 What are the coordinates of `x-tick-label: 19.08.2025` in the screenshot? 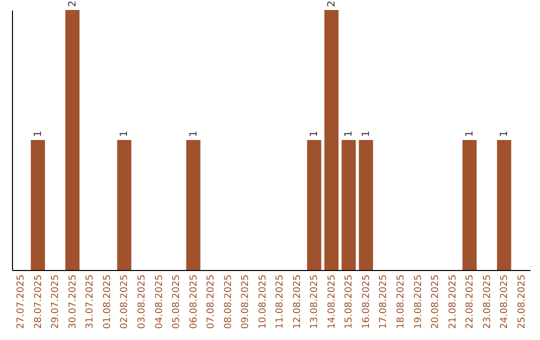 It's located at (418, 301).